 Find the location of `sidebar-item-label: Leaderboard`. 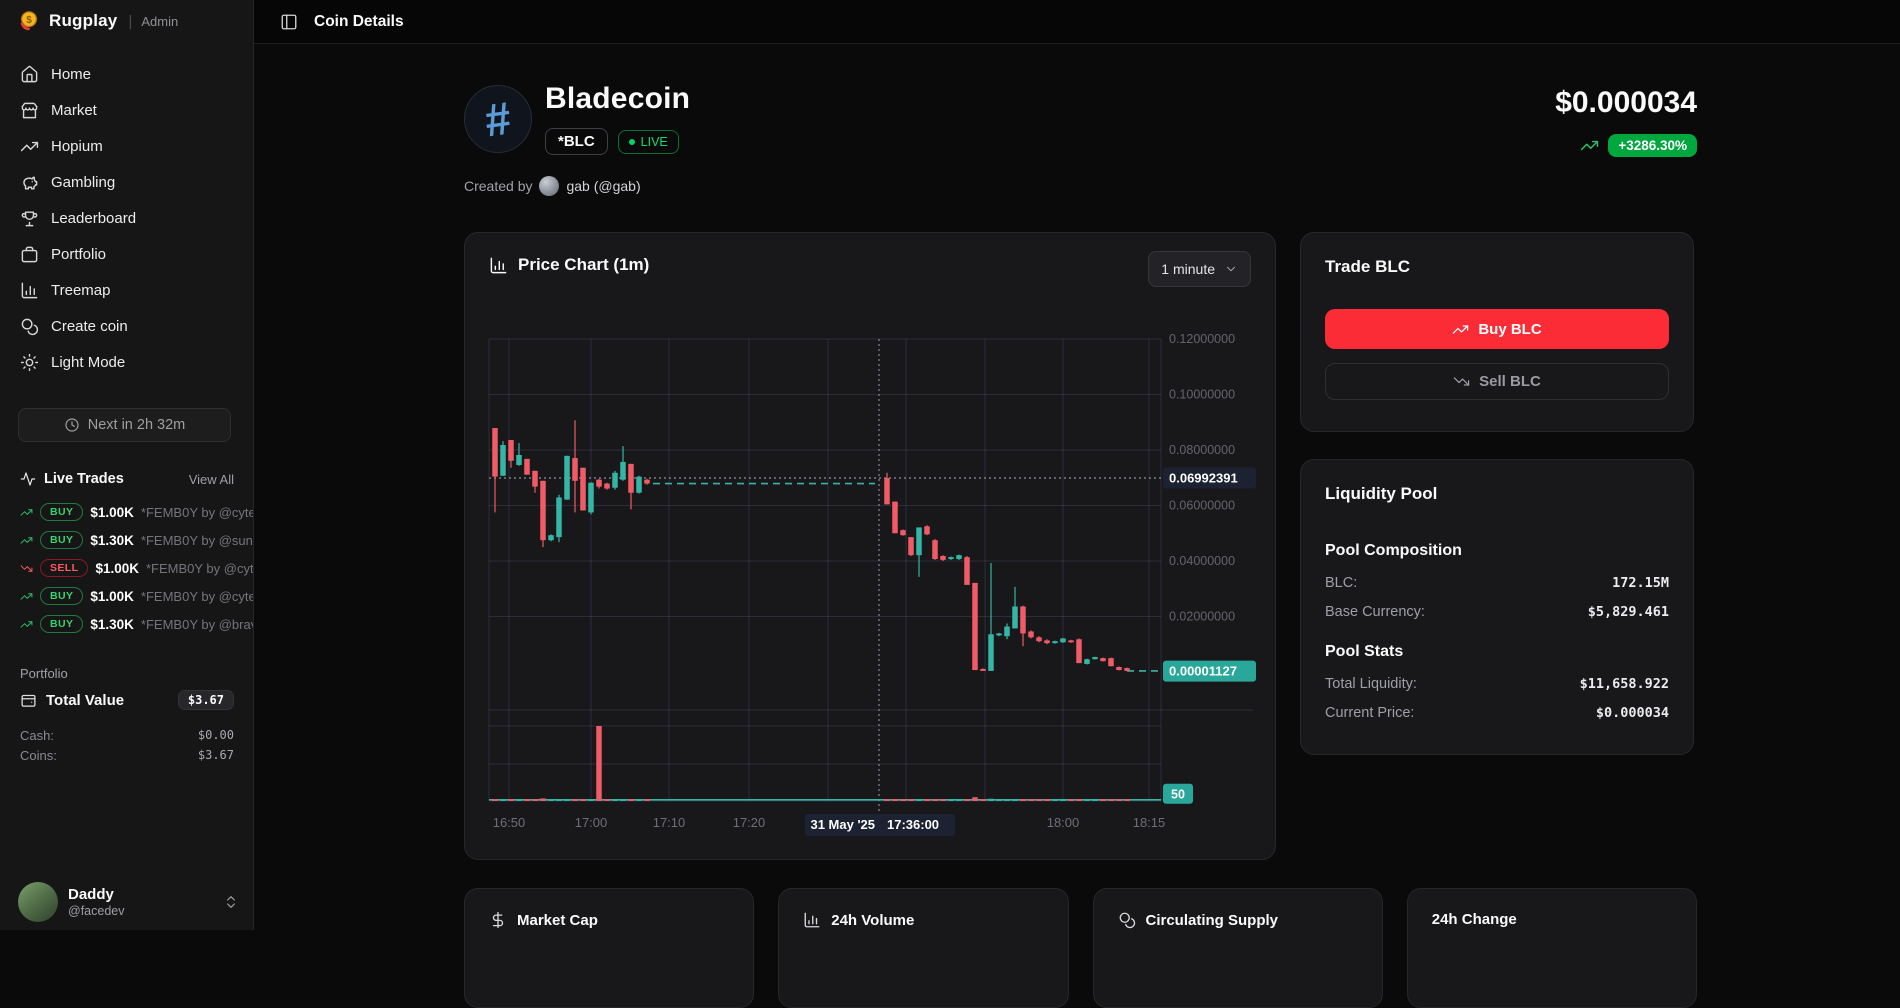

sidebar-item-label: Leaderboard is located at coordinates (93, 218).